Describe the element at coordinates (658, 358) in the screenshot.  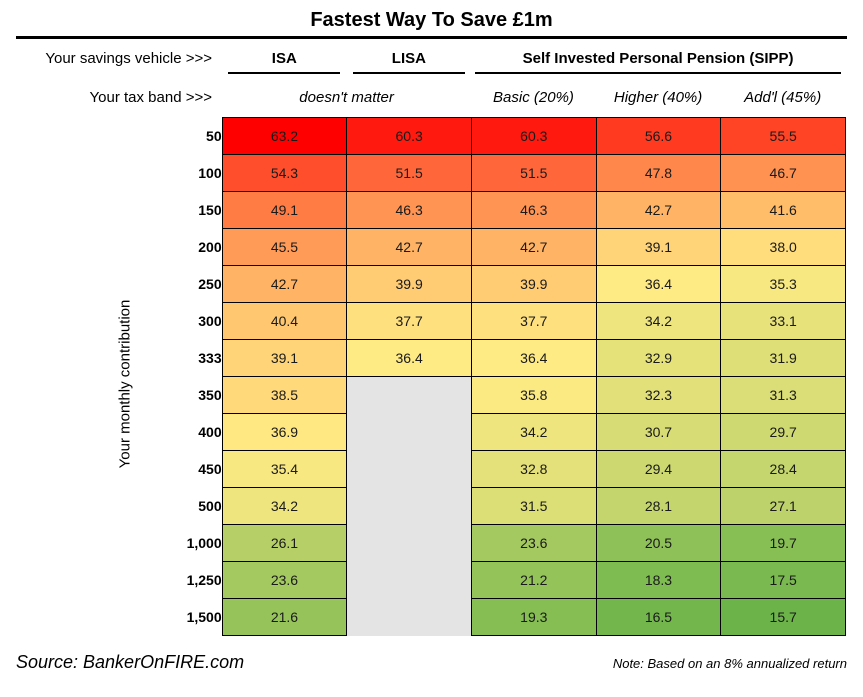
I see `heatmap-cell: 32.9` at that location.